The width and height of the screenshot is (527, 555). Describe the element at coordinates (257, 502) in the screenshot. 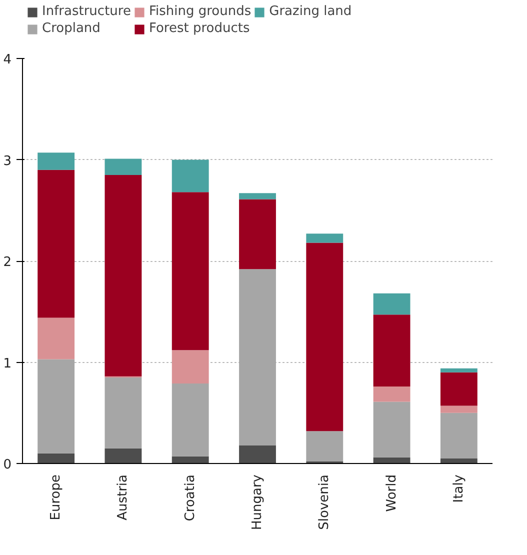

I see `x-tick-label: Hungary` at that location.